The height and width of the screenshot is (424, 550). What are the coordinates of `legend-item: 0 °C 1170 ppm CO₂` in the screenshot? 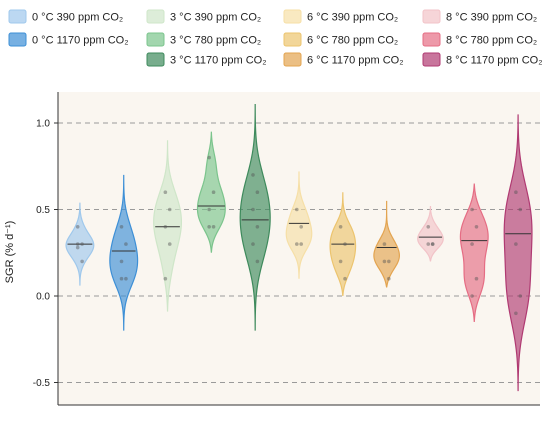 It's located at (68, 39).